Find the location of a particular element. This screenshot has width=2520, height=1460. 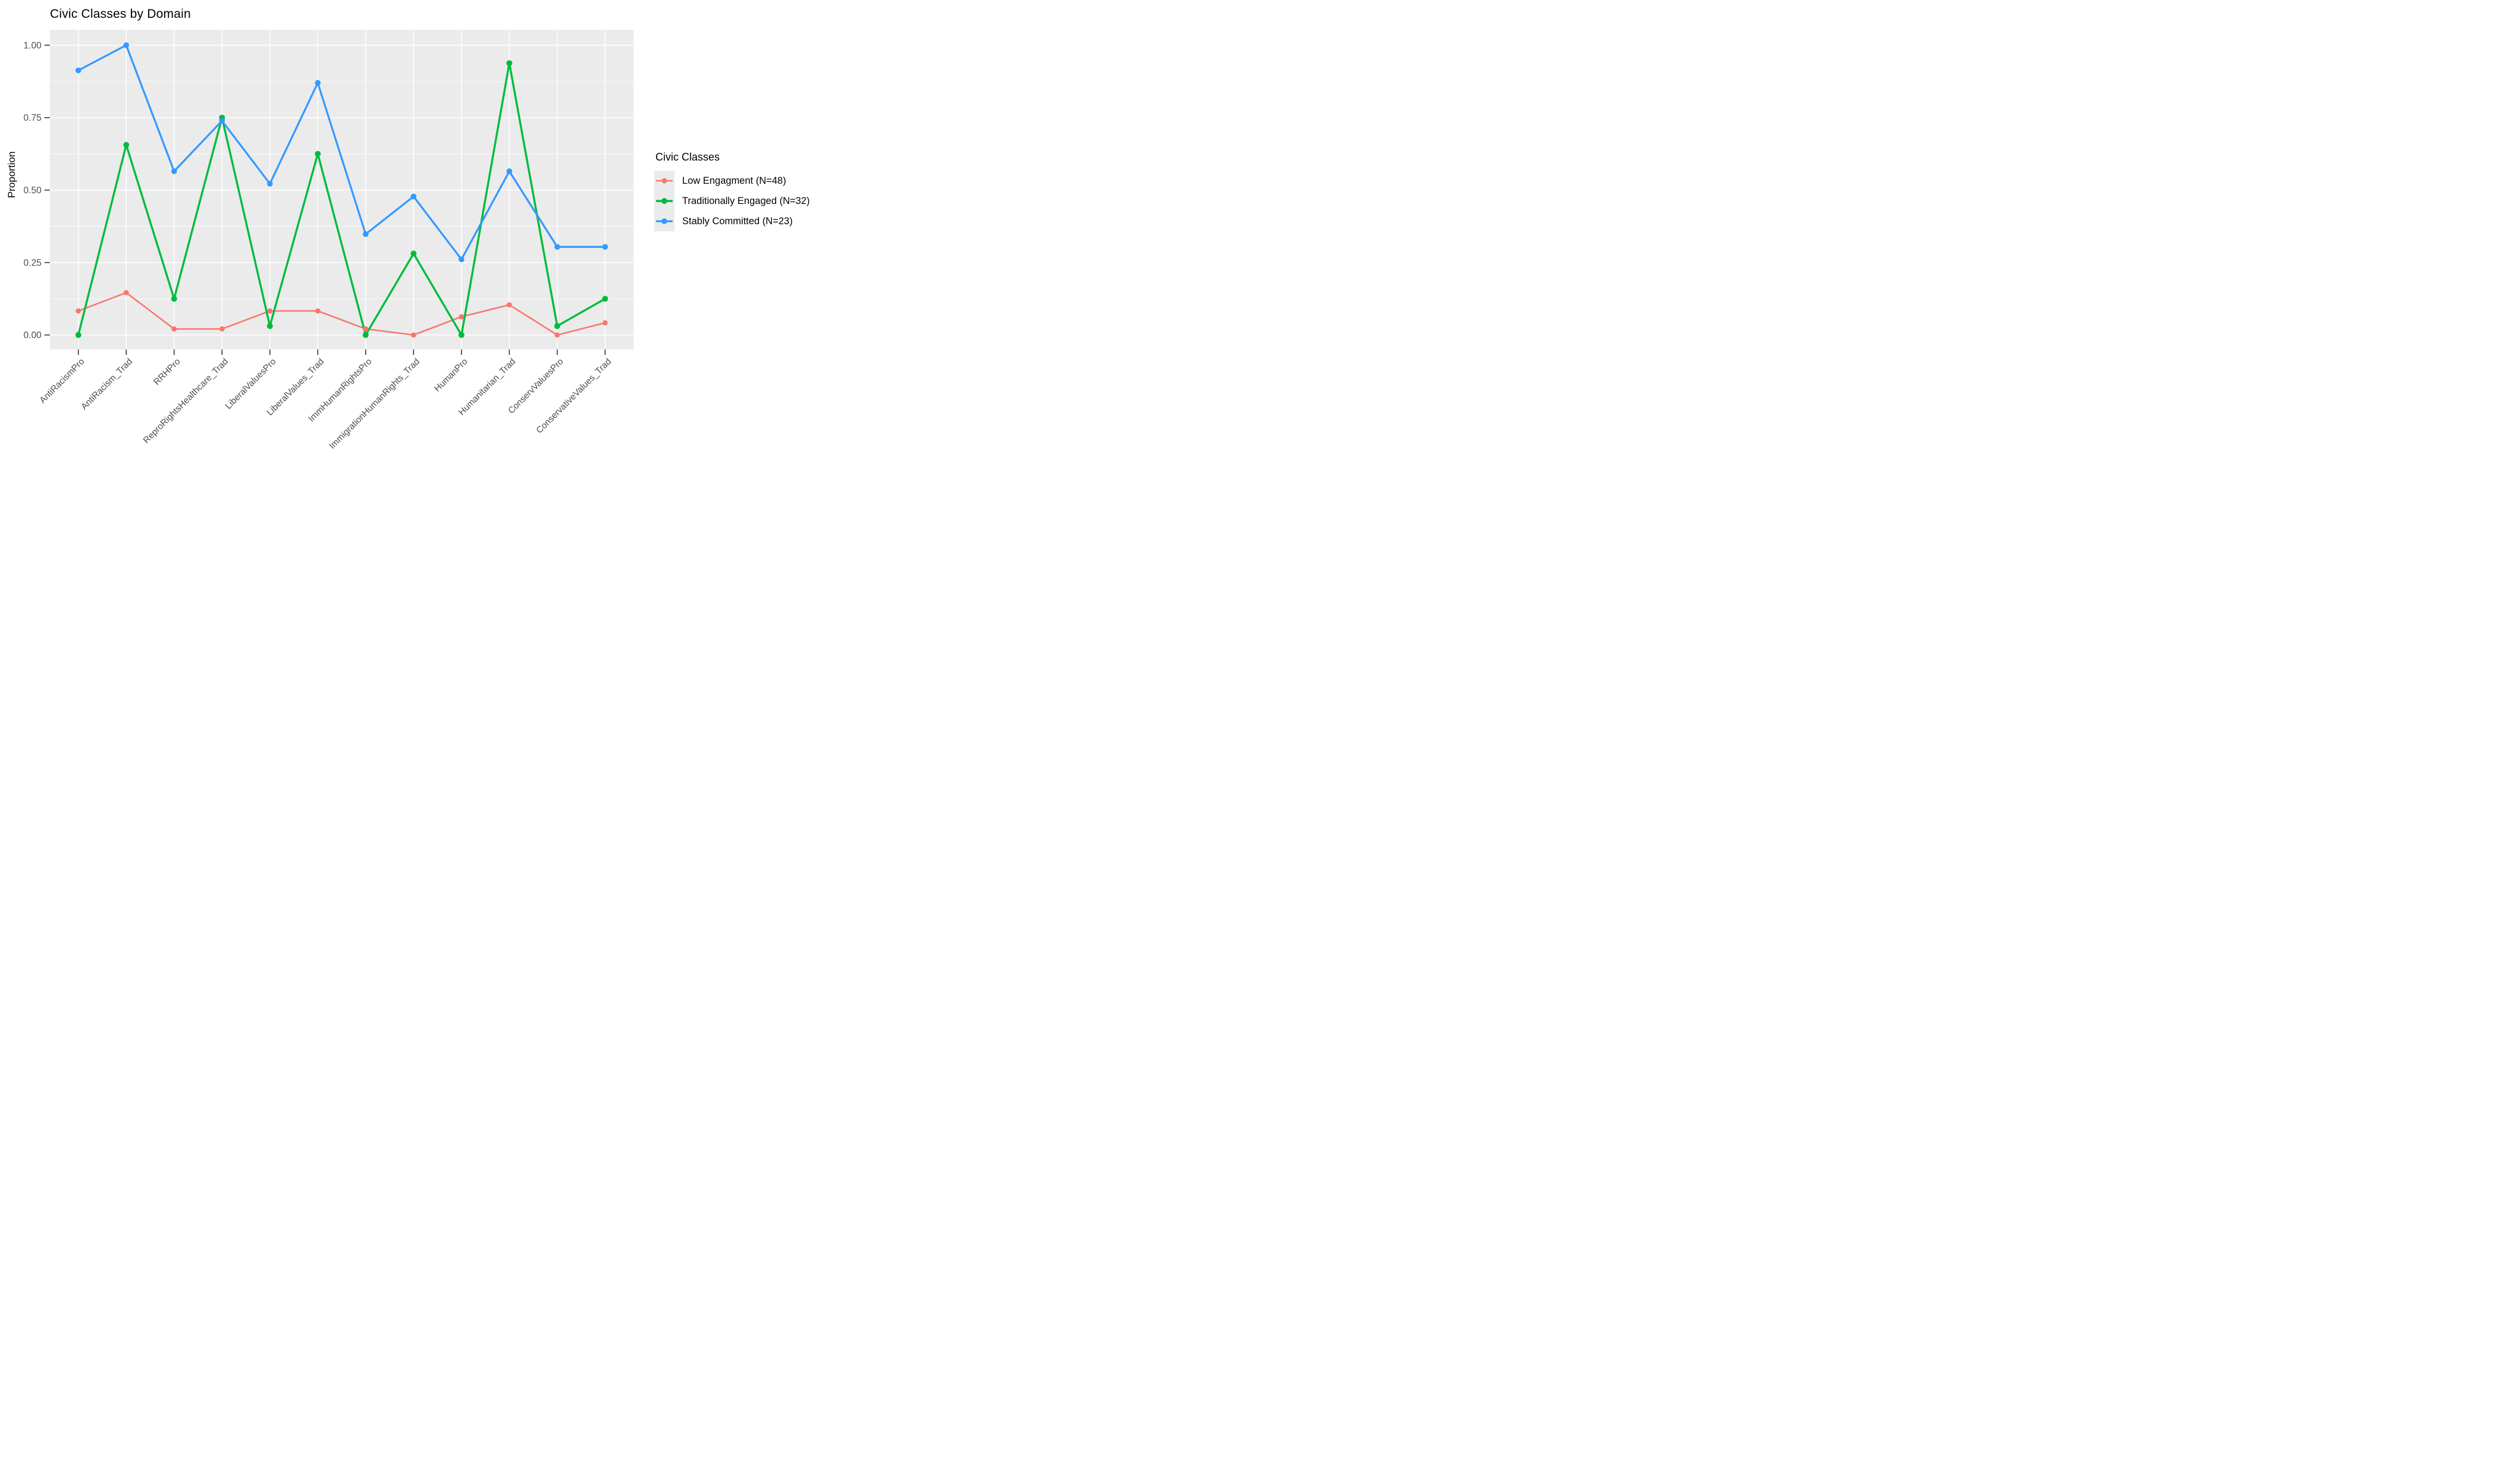

x-tick-label: ReproRightsHealthcare_Trad is located at coordinates (186, 401).